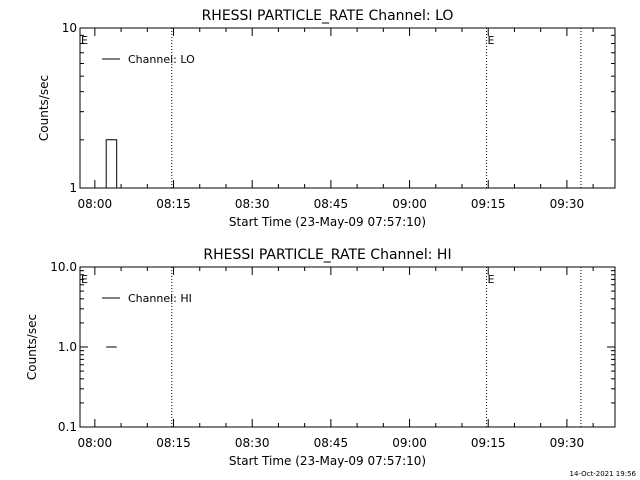  I want to click on x-tick-label-hi: 08:30, so click(252, 443).